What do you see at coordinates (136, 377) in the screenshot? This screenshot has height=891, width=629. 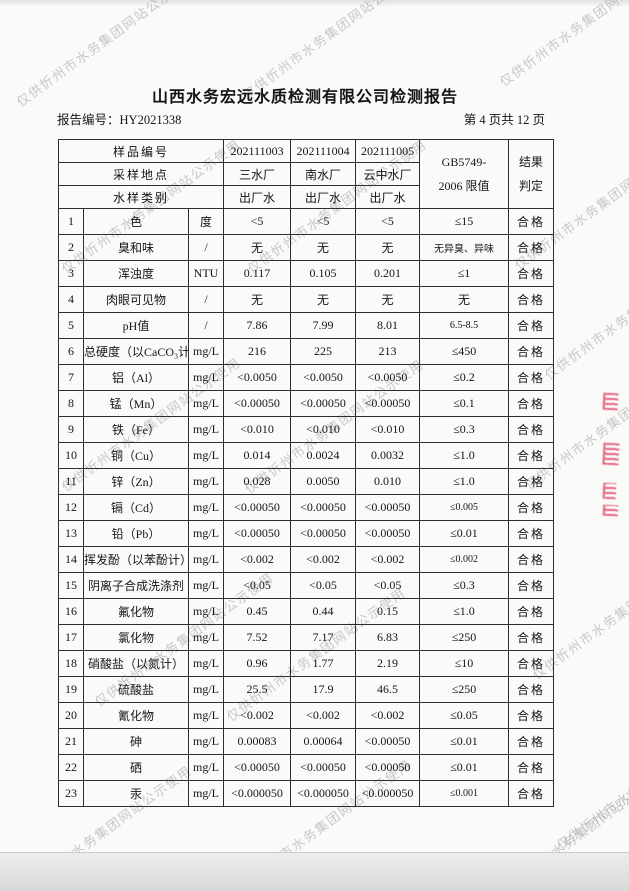 I see `item-name-cell: 铝（Al）` at bounding box center [136, 377].